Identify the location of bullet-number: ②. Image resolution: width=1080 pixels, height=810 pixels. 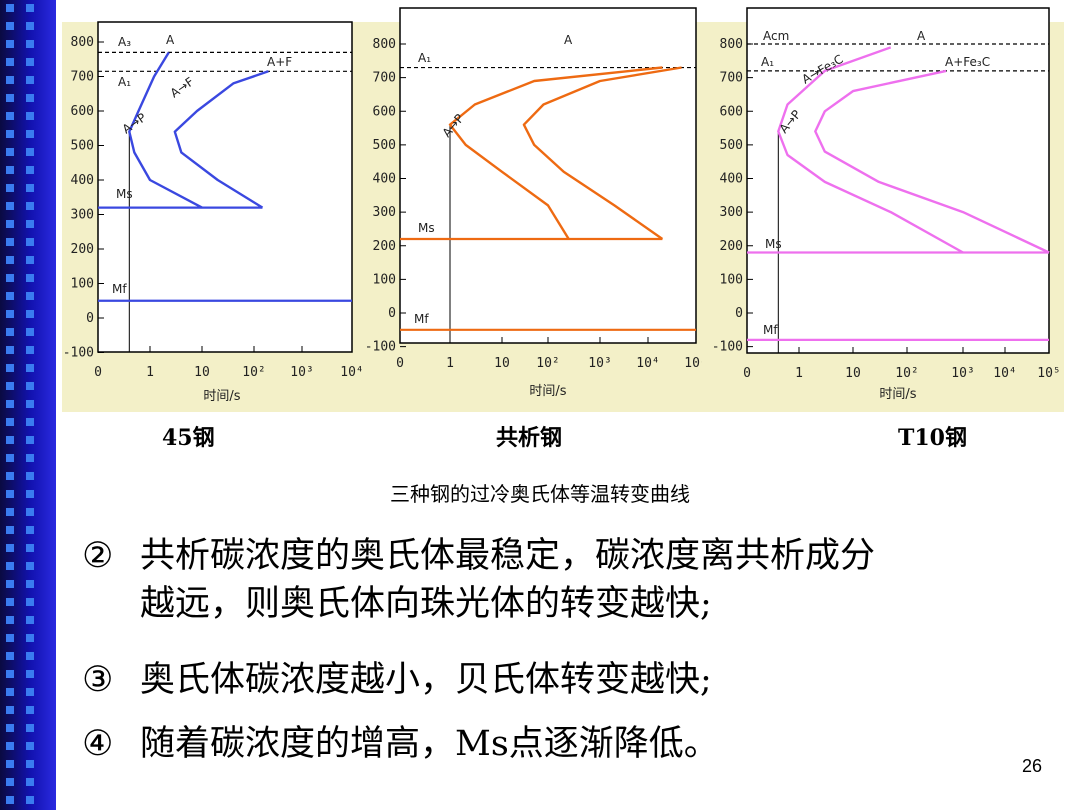
(98, 556).